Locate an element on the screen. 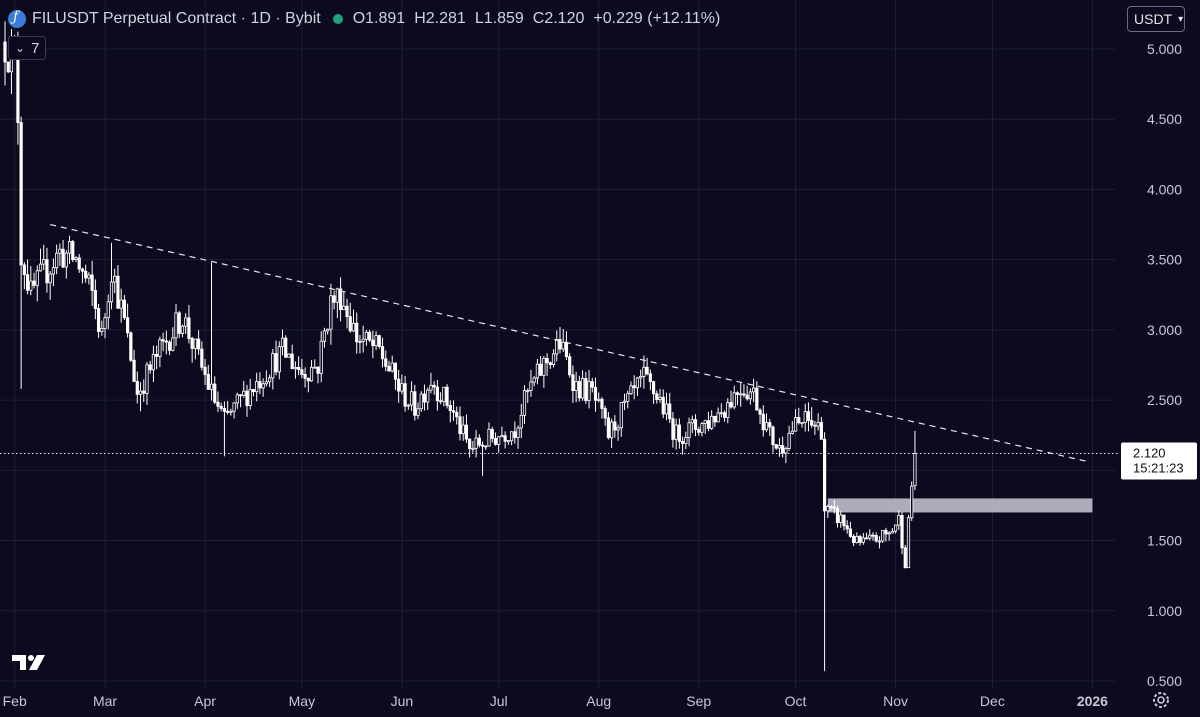 This screenshot has height=717, width=1200. tradingview-logo-icon is located at coordinates (30, 662).